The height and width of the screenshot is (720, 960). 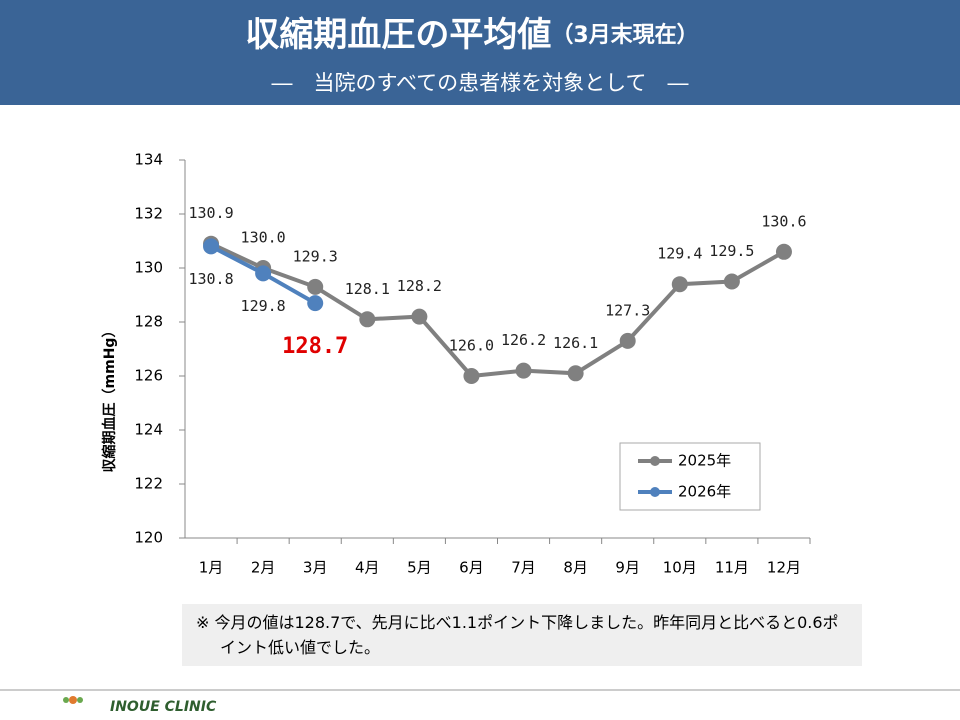 What do you see at coordinates (471, 346) in the screenshot?
I see `data-label: 126.0` at bounding box center [471, 346].